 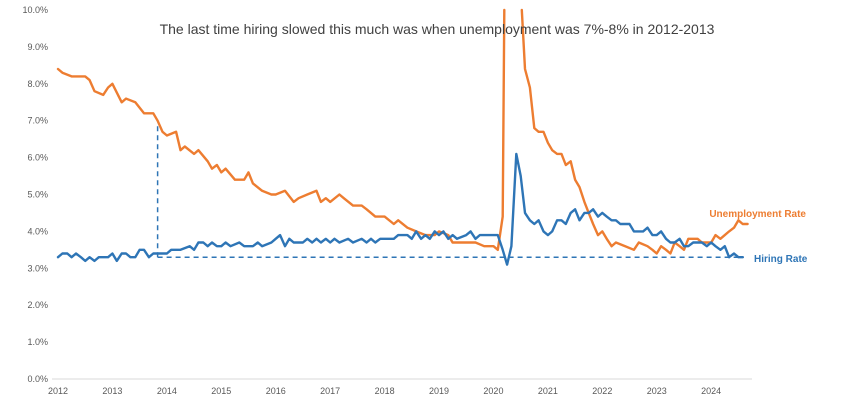 I want to click on x-tick-label: 2016, so click(x=276, y=391).